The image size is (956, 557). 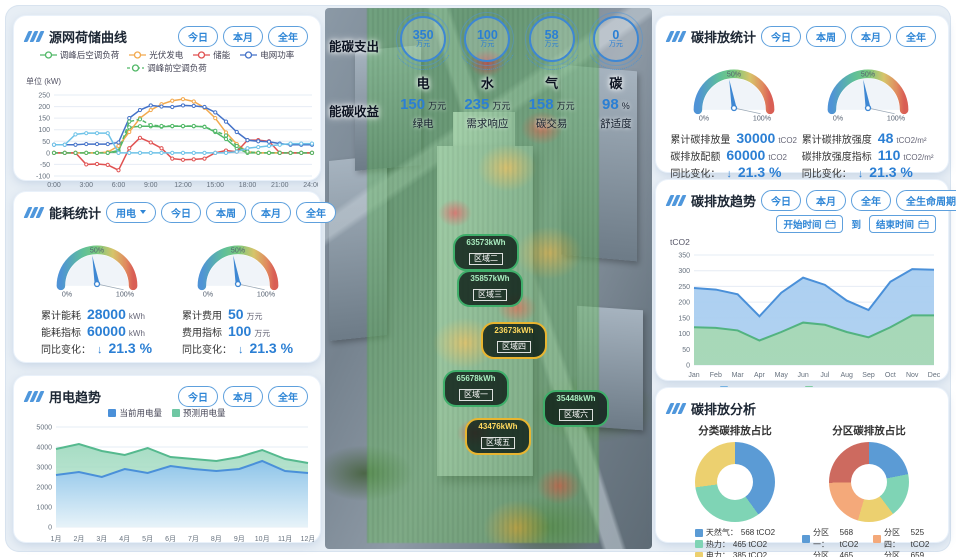 I want to click on legend-item: 储能, so click(x=211, y=55).